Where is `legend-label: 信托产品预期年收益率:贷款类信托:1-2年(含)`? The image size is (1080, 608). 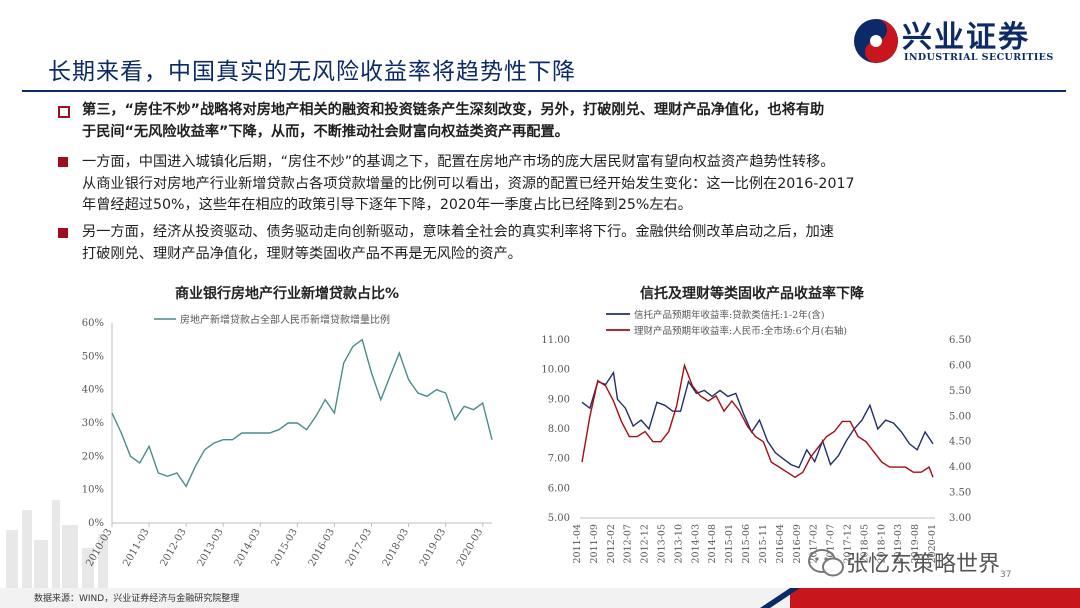
legend-label: 信托产品预期年收益率:贷款类信托:1-2年(含) is located at coordinates (729, 315).